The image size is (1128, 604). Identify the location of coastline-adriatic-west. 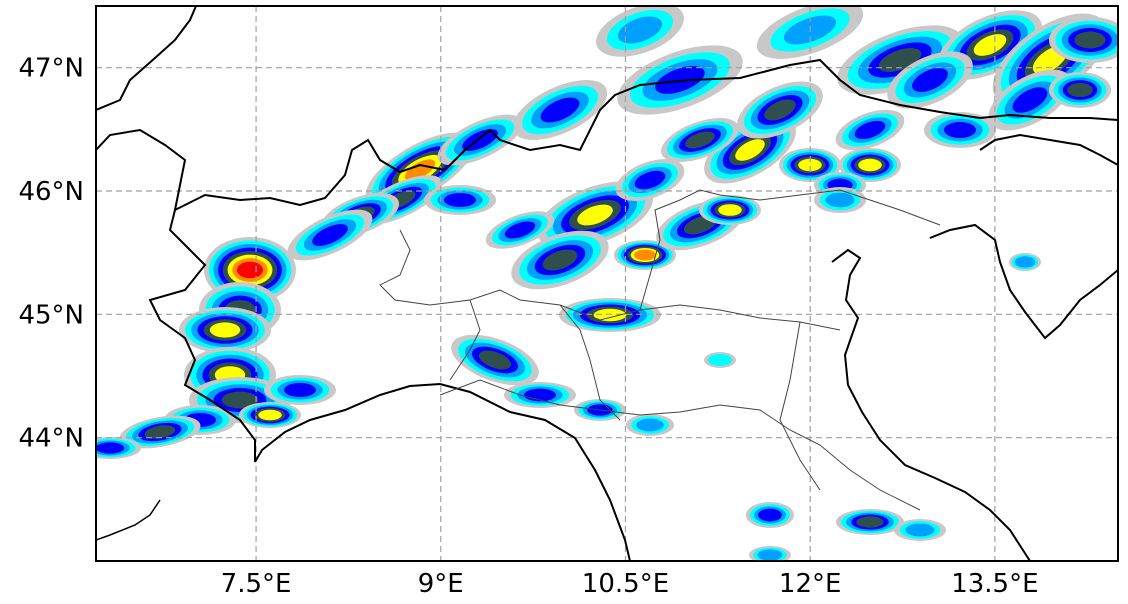
(931, 404).